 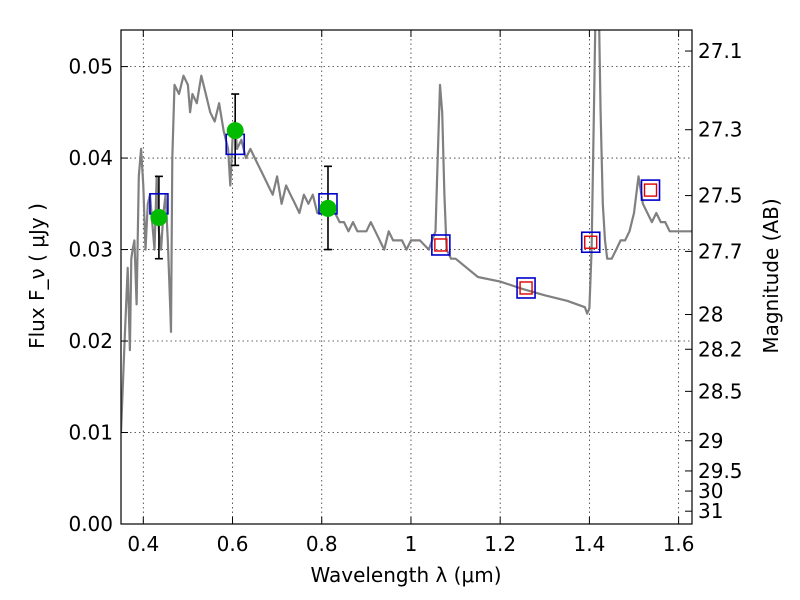 What do you see at coordinates (90, 67) in the screenshot?
I see `y-tick-label: 0.05` at bounding box center [90, 67].